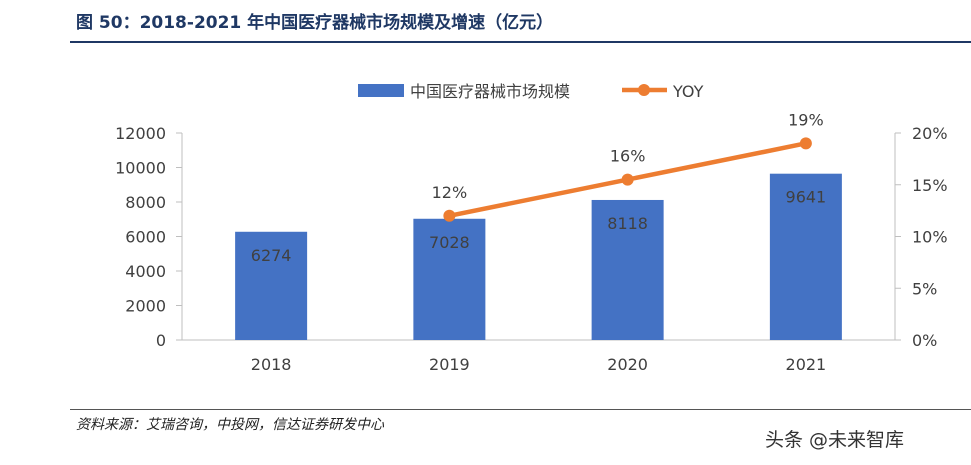 The image size is (971, 465). I want to click on x-axis-tick-label: 2019, so click(449, 364).